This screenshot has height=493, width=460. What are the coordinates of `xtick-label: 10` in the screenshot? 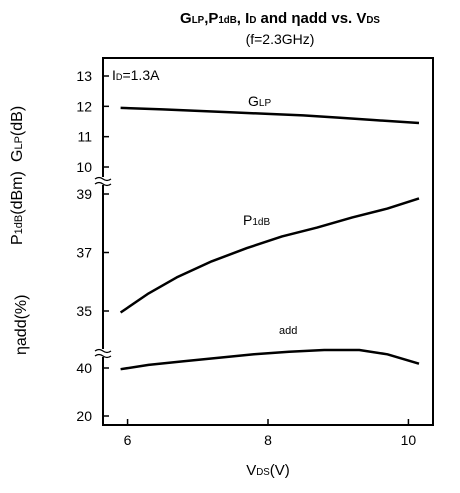 It's located at (409, 440).